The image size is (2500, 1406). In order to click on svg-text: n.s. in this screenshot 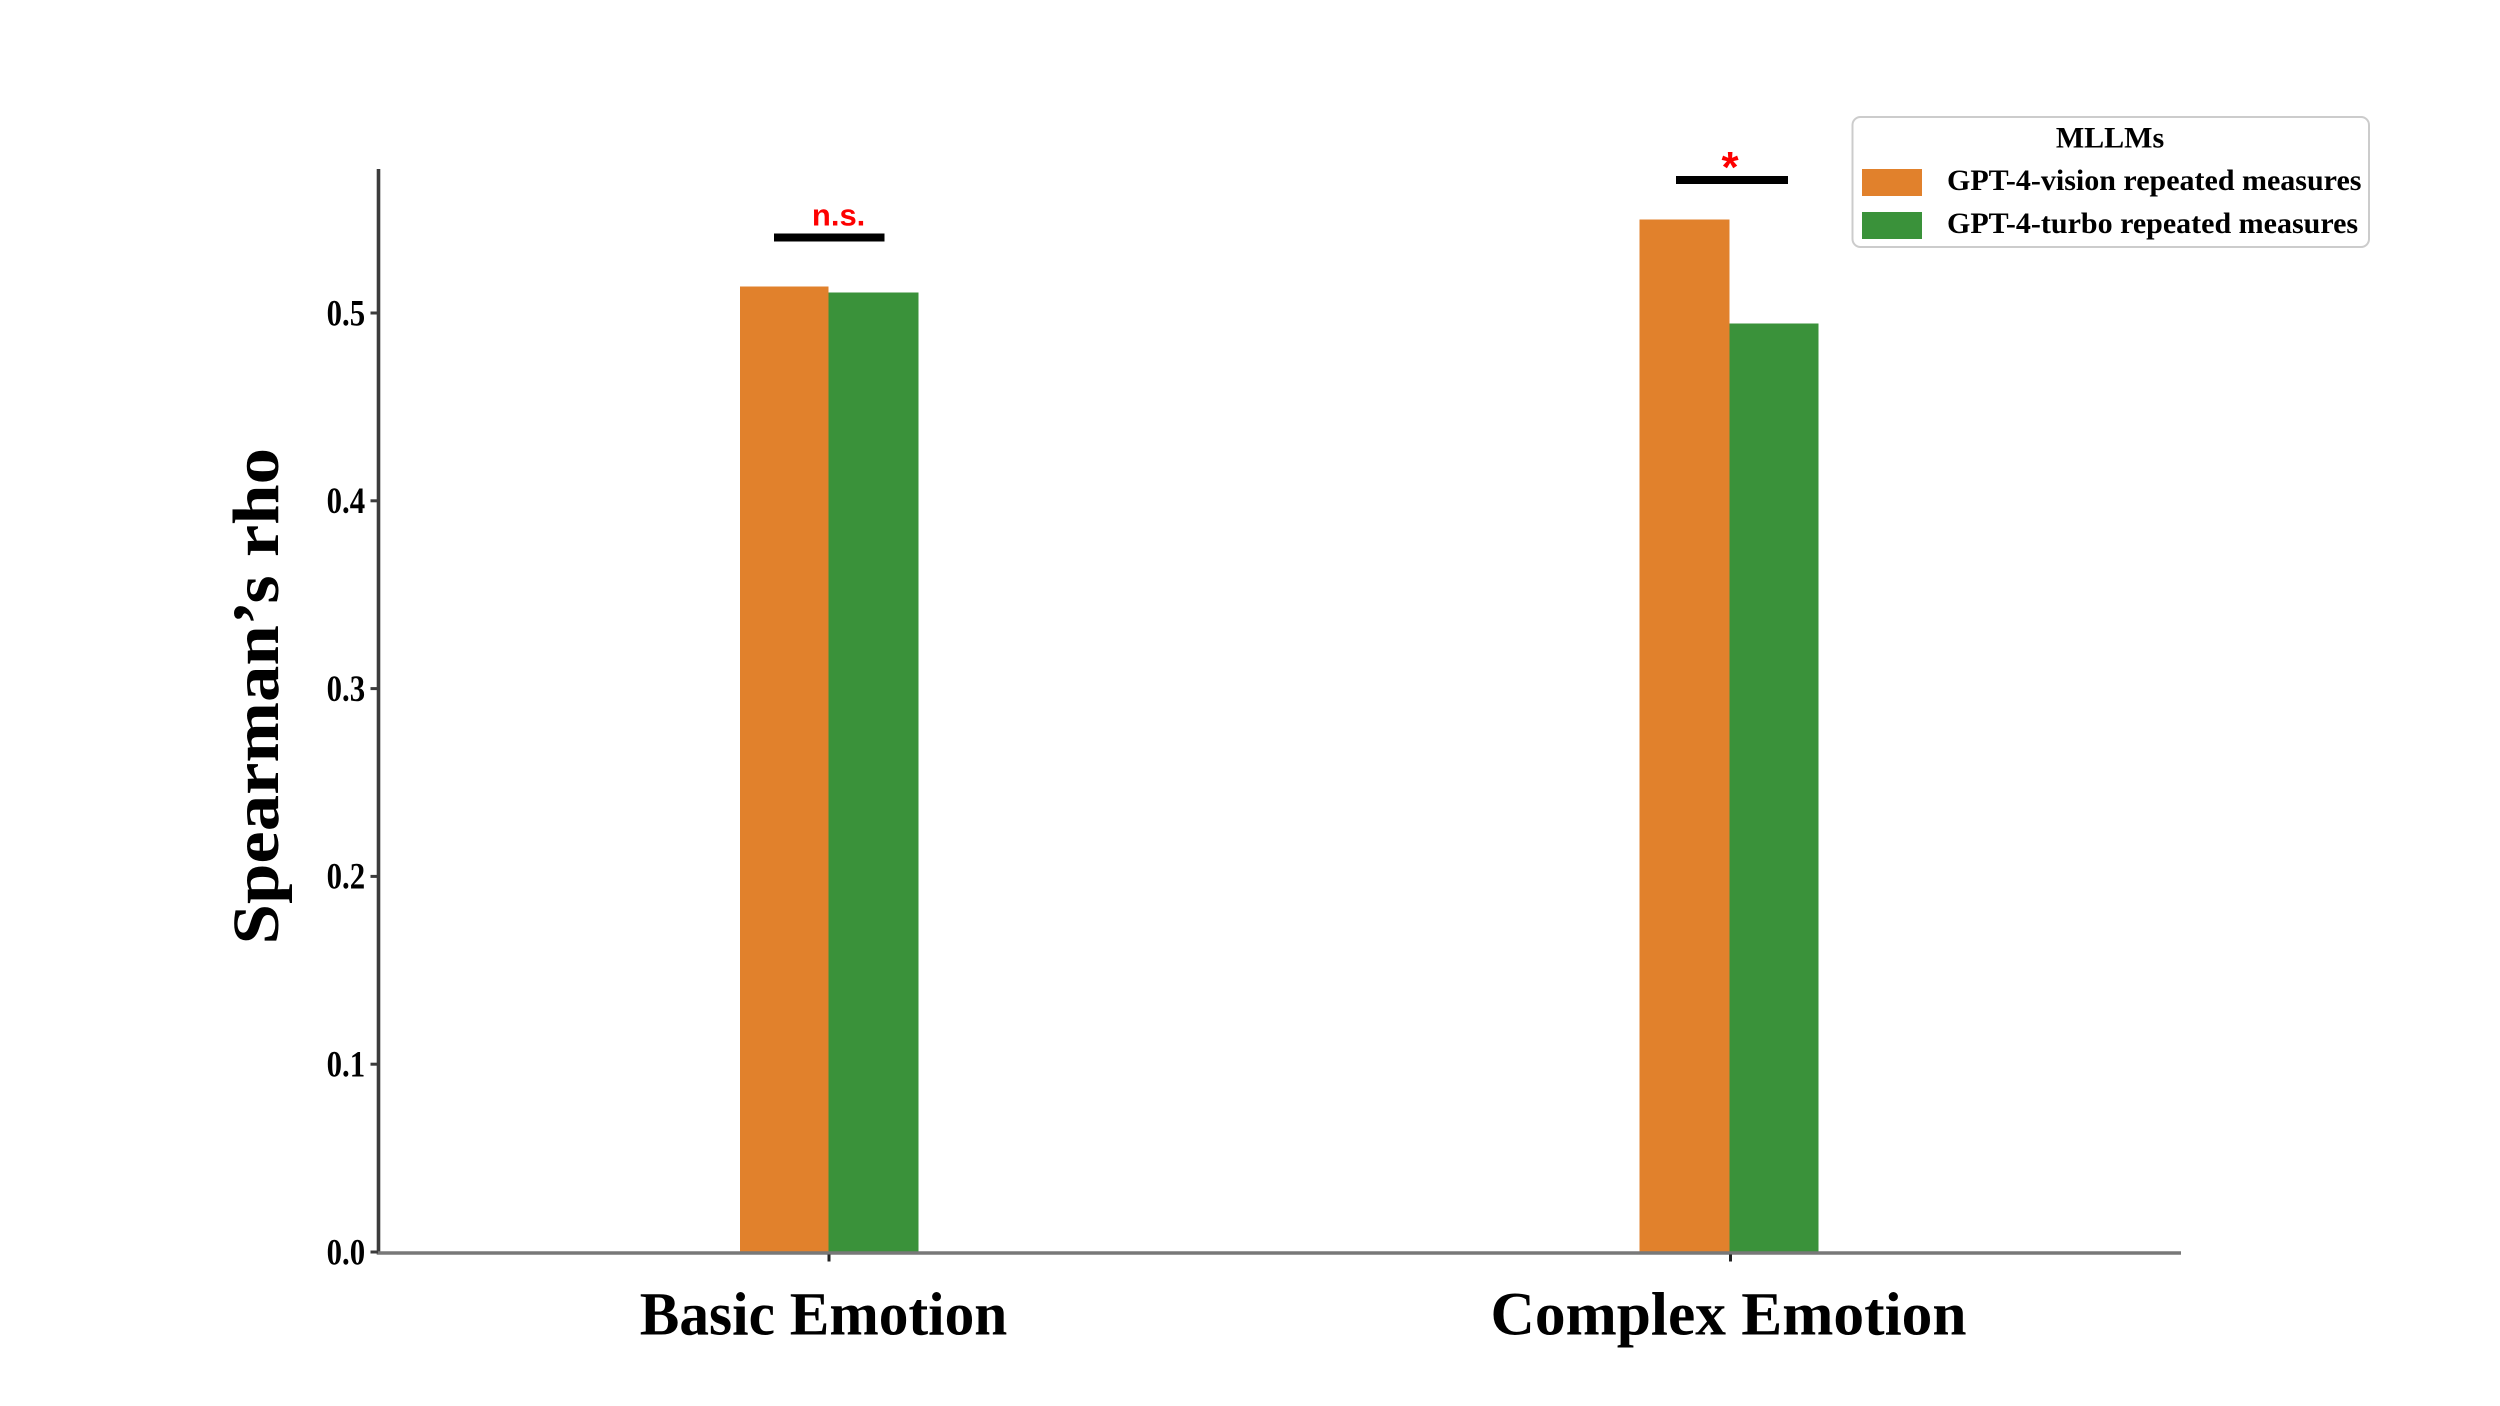, I will do `click(838, 214)`.